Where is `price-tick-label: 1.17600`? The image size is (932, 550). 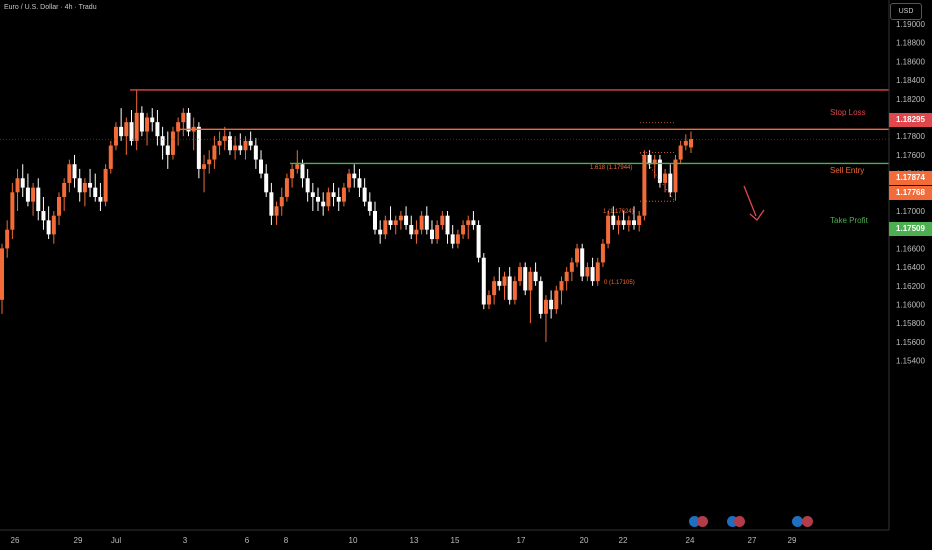 price-tick-label: 1.17600 is located at coordinates (910, 155).